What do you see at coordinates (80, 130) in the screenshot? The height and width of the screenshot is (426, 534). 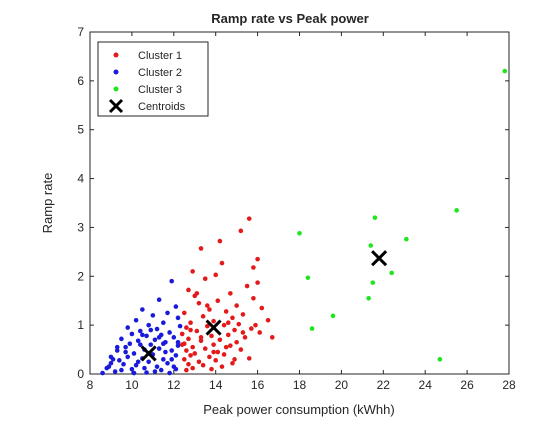 I see `y-tick-label: 5` at bounding box center [80, 130].